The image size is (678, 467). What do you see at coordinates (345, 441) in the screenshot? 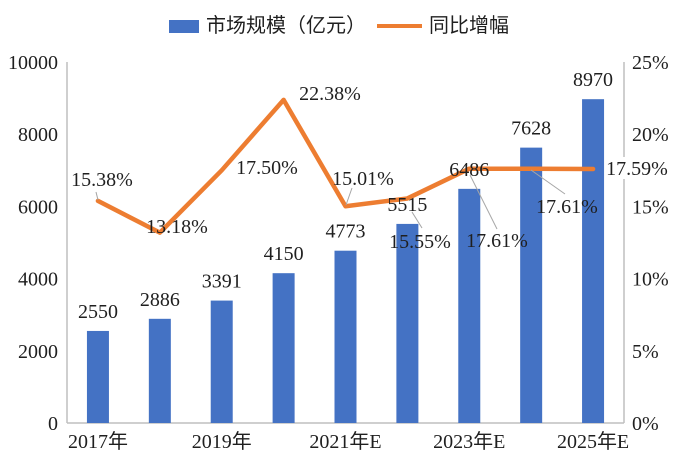
I see `x-axis-tick-2: 2021年E` at bounding box center [345, 441].